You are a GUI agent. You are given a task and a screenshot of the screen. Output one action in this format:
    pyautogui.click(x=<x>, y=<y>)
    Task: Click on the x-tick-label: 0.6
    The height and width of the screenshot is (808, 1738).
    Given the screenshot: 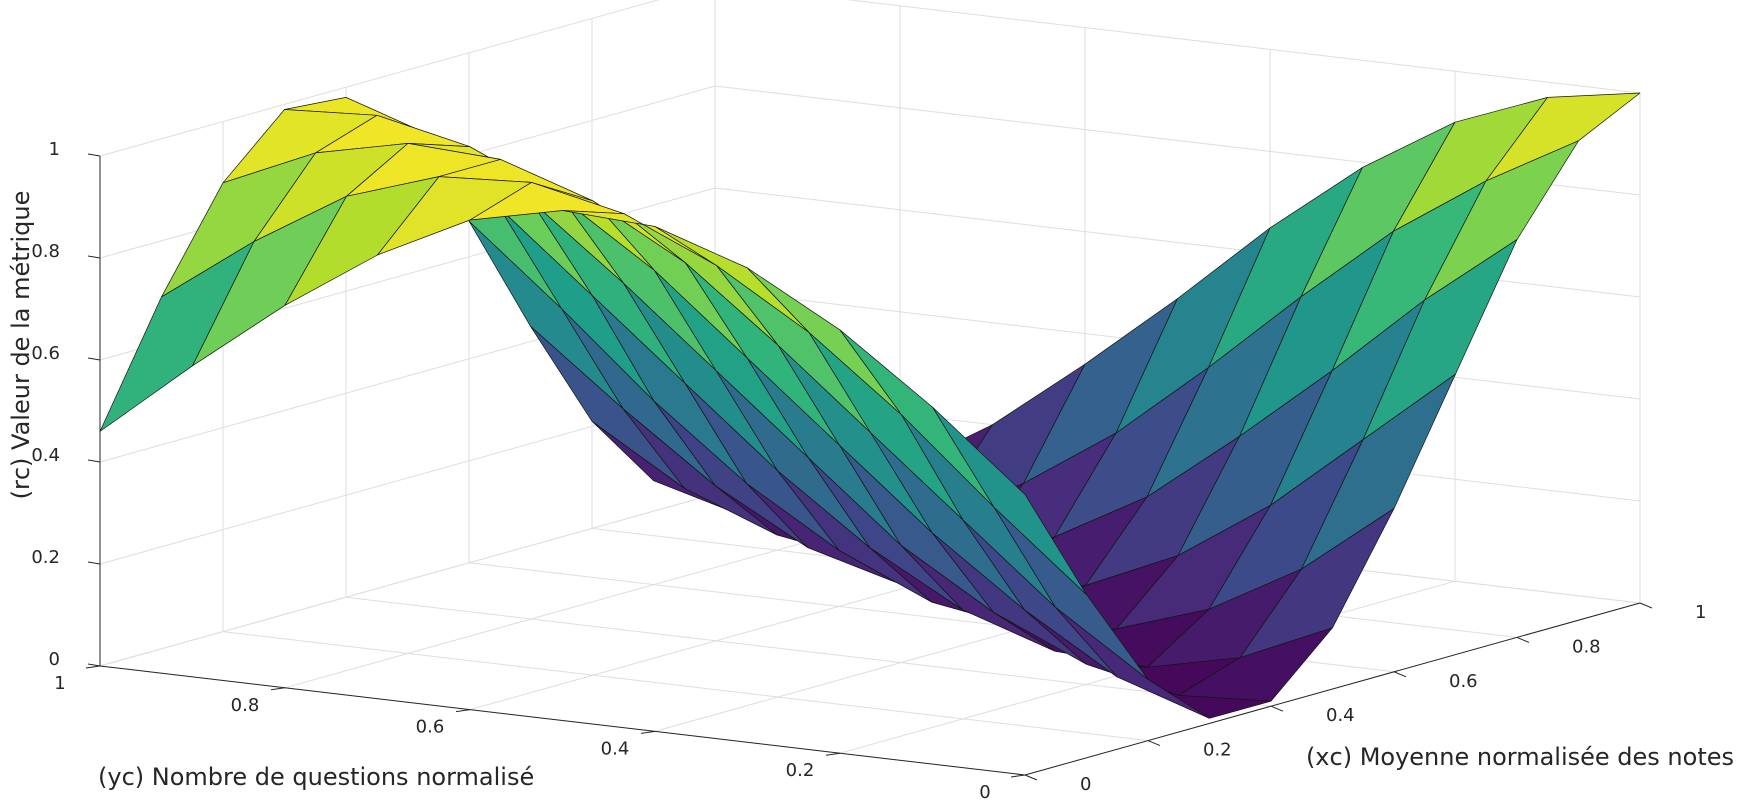 What is the action you would take?
    pyautogui.click(x=1463, y=681)
    